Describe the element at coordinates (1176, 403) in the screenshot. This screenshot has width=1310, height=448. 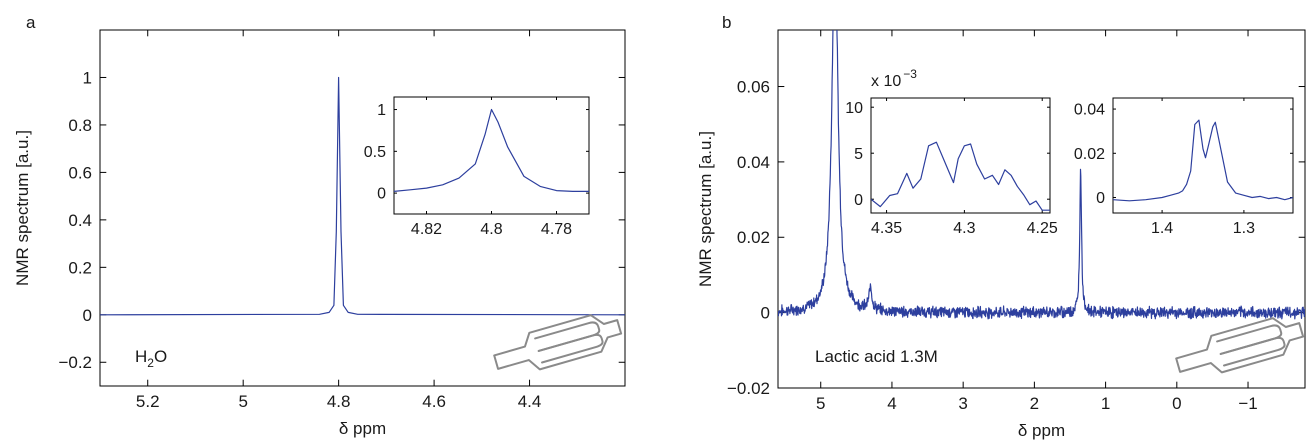
I see `x-tick-label: 0` at that location.